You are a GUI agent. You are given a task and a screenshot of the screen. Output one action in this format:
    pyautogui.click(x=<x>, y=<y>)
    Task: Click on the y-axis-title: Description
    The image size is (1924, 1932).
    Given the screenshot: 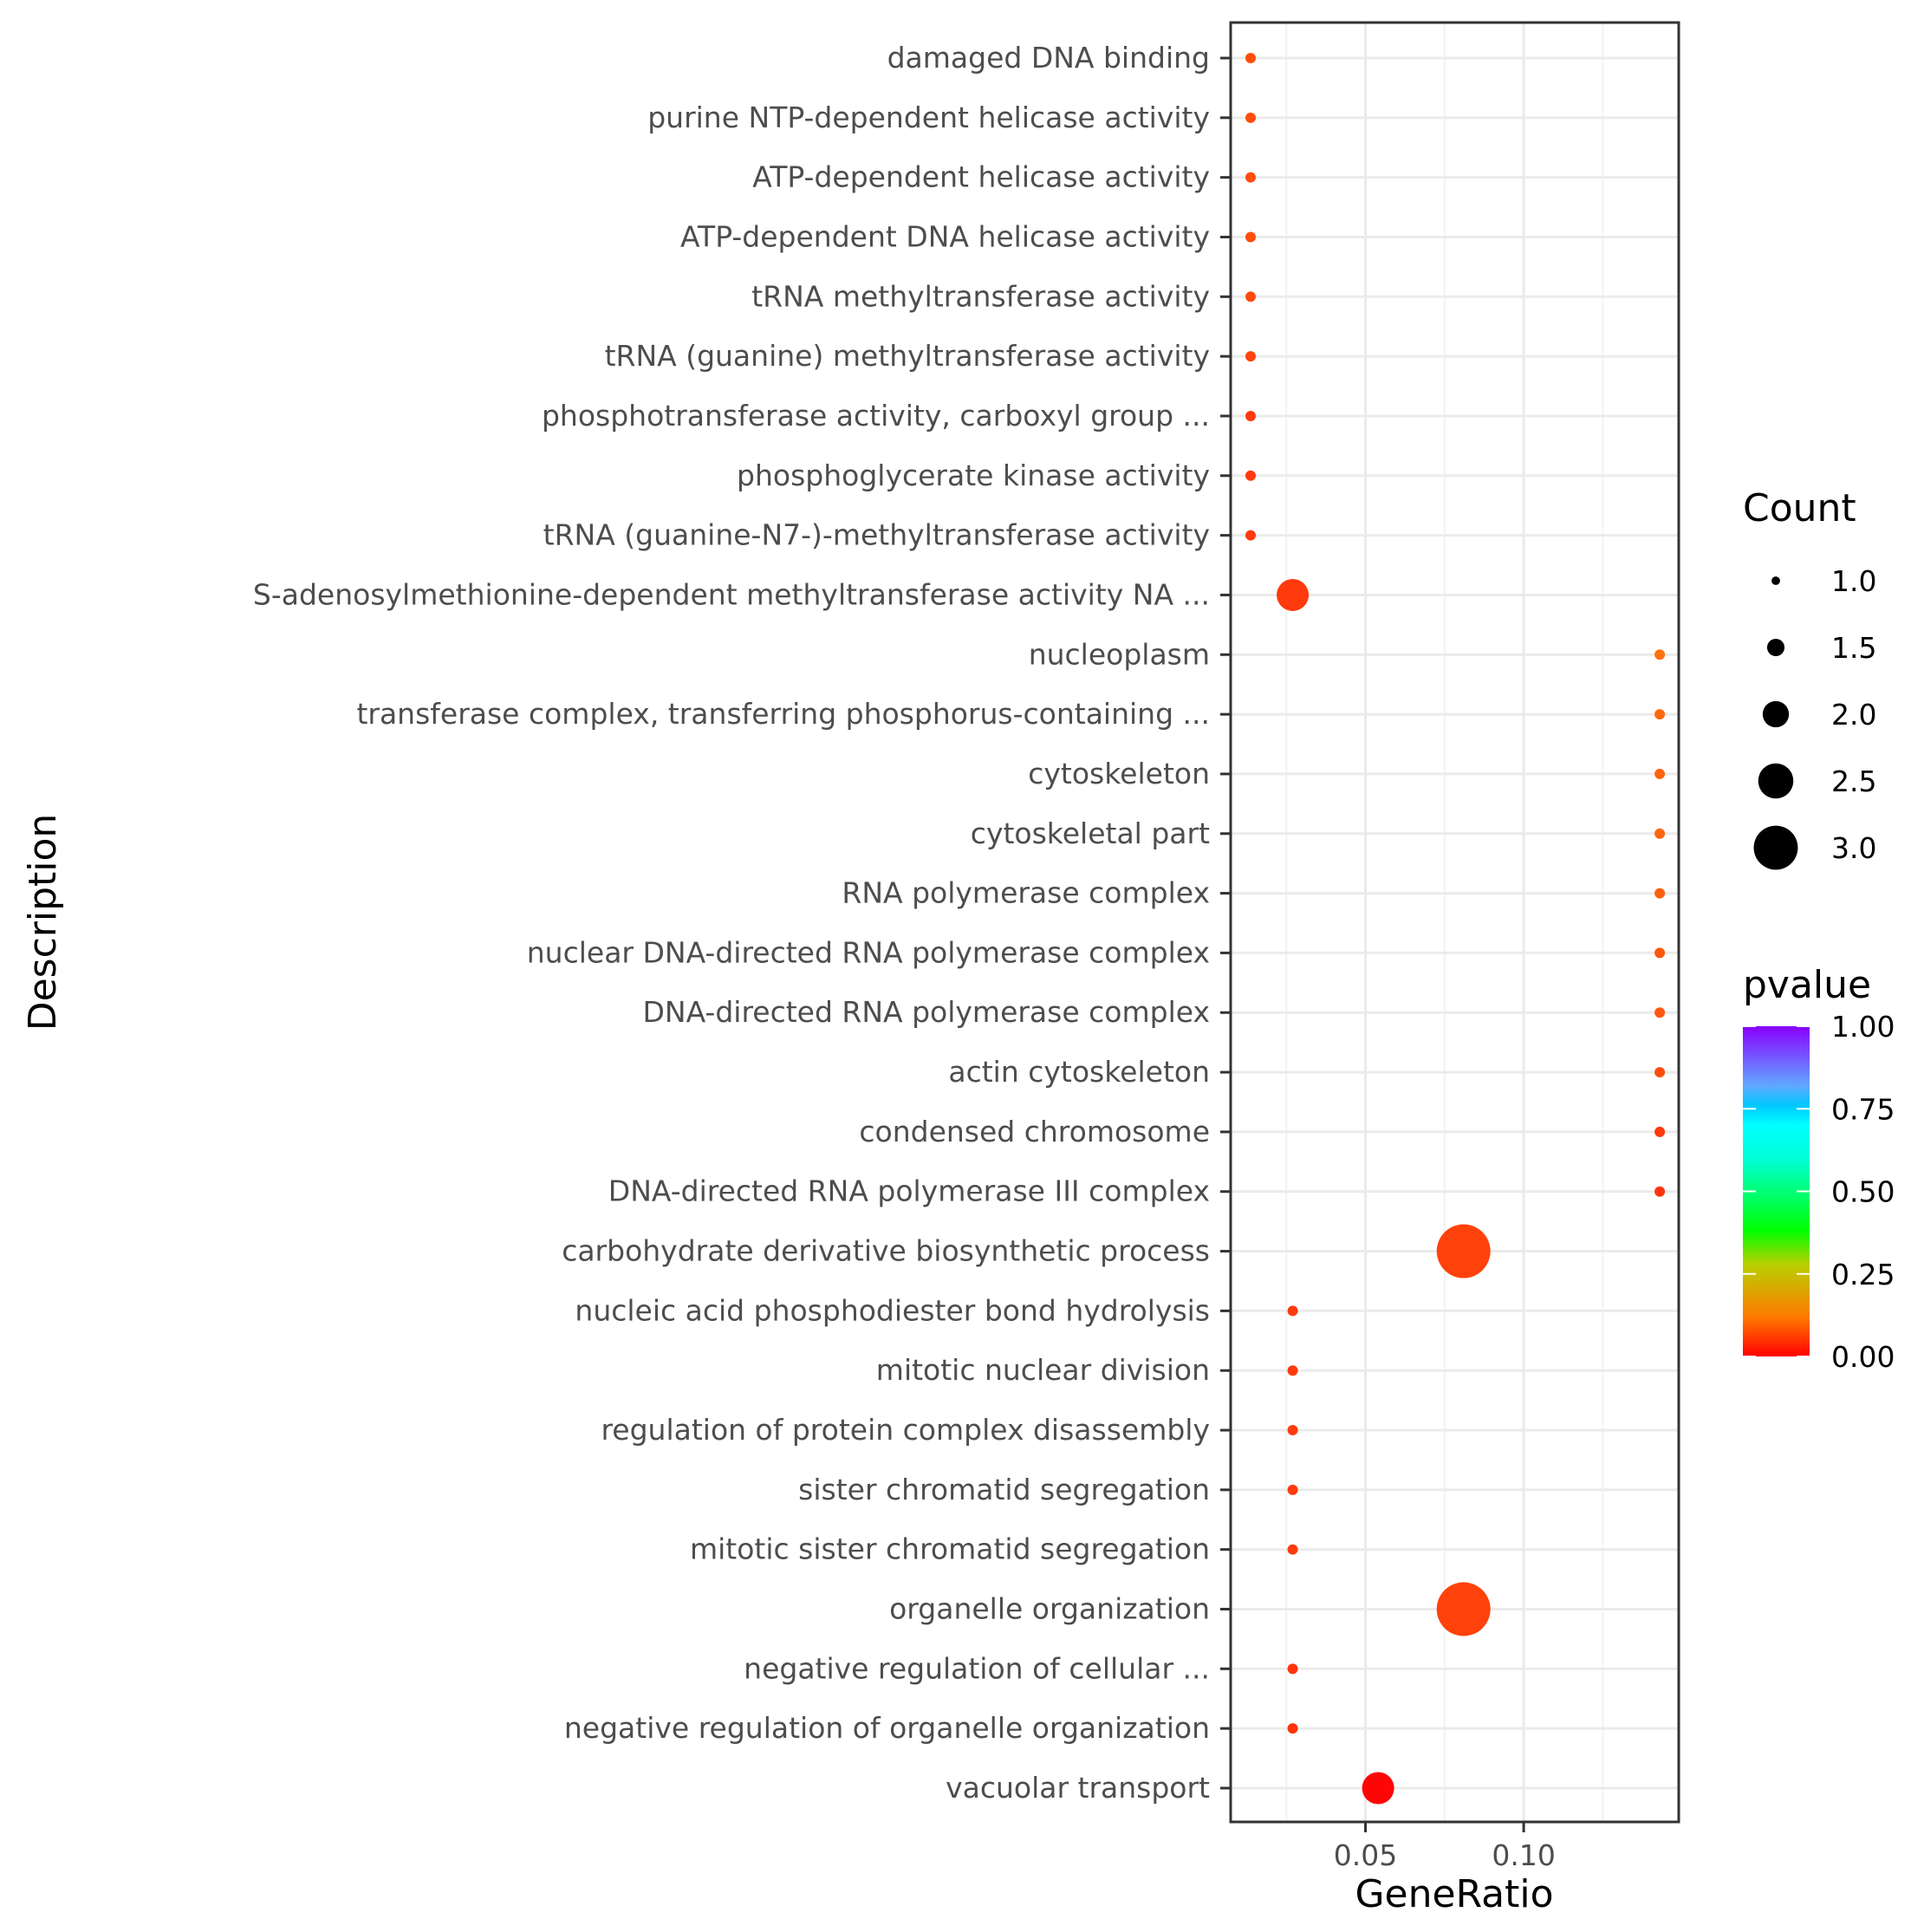 What is the action you would take?
    pyautogui.click(x=43, y=922)
    